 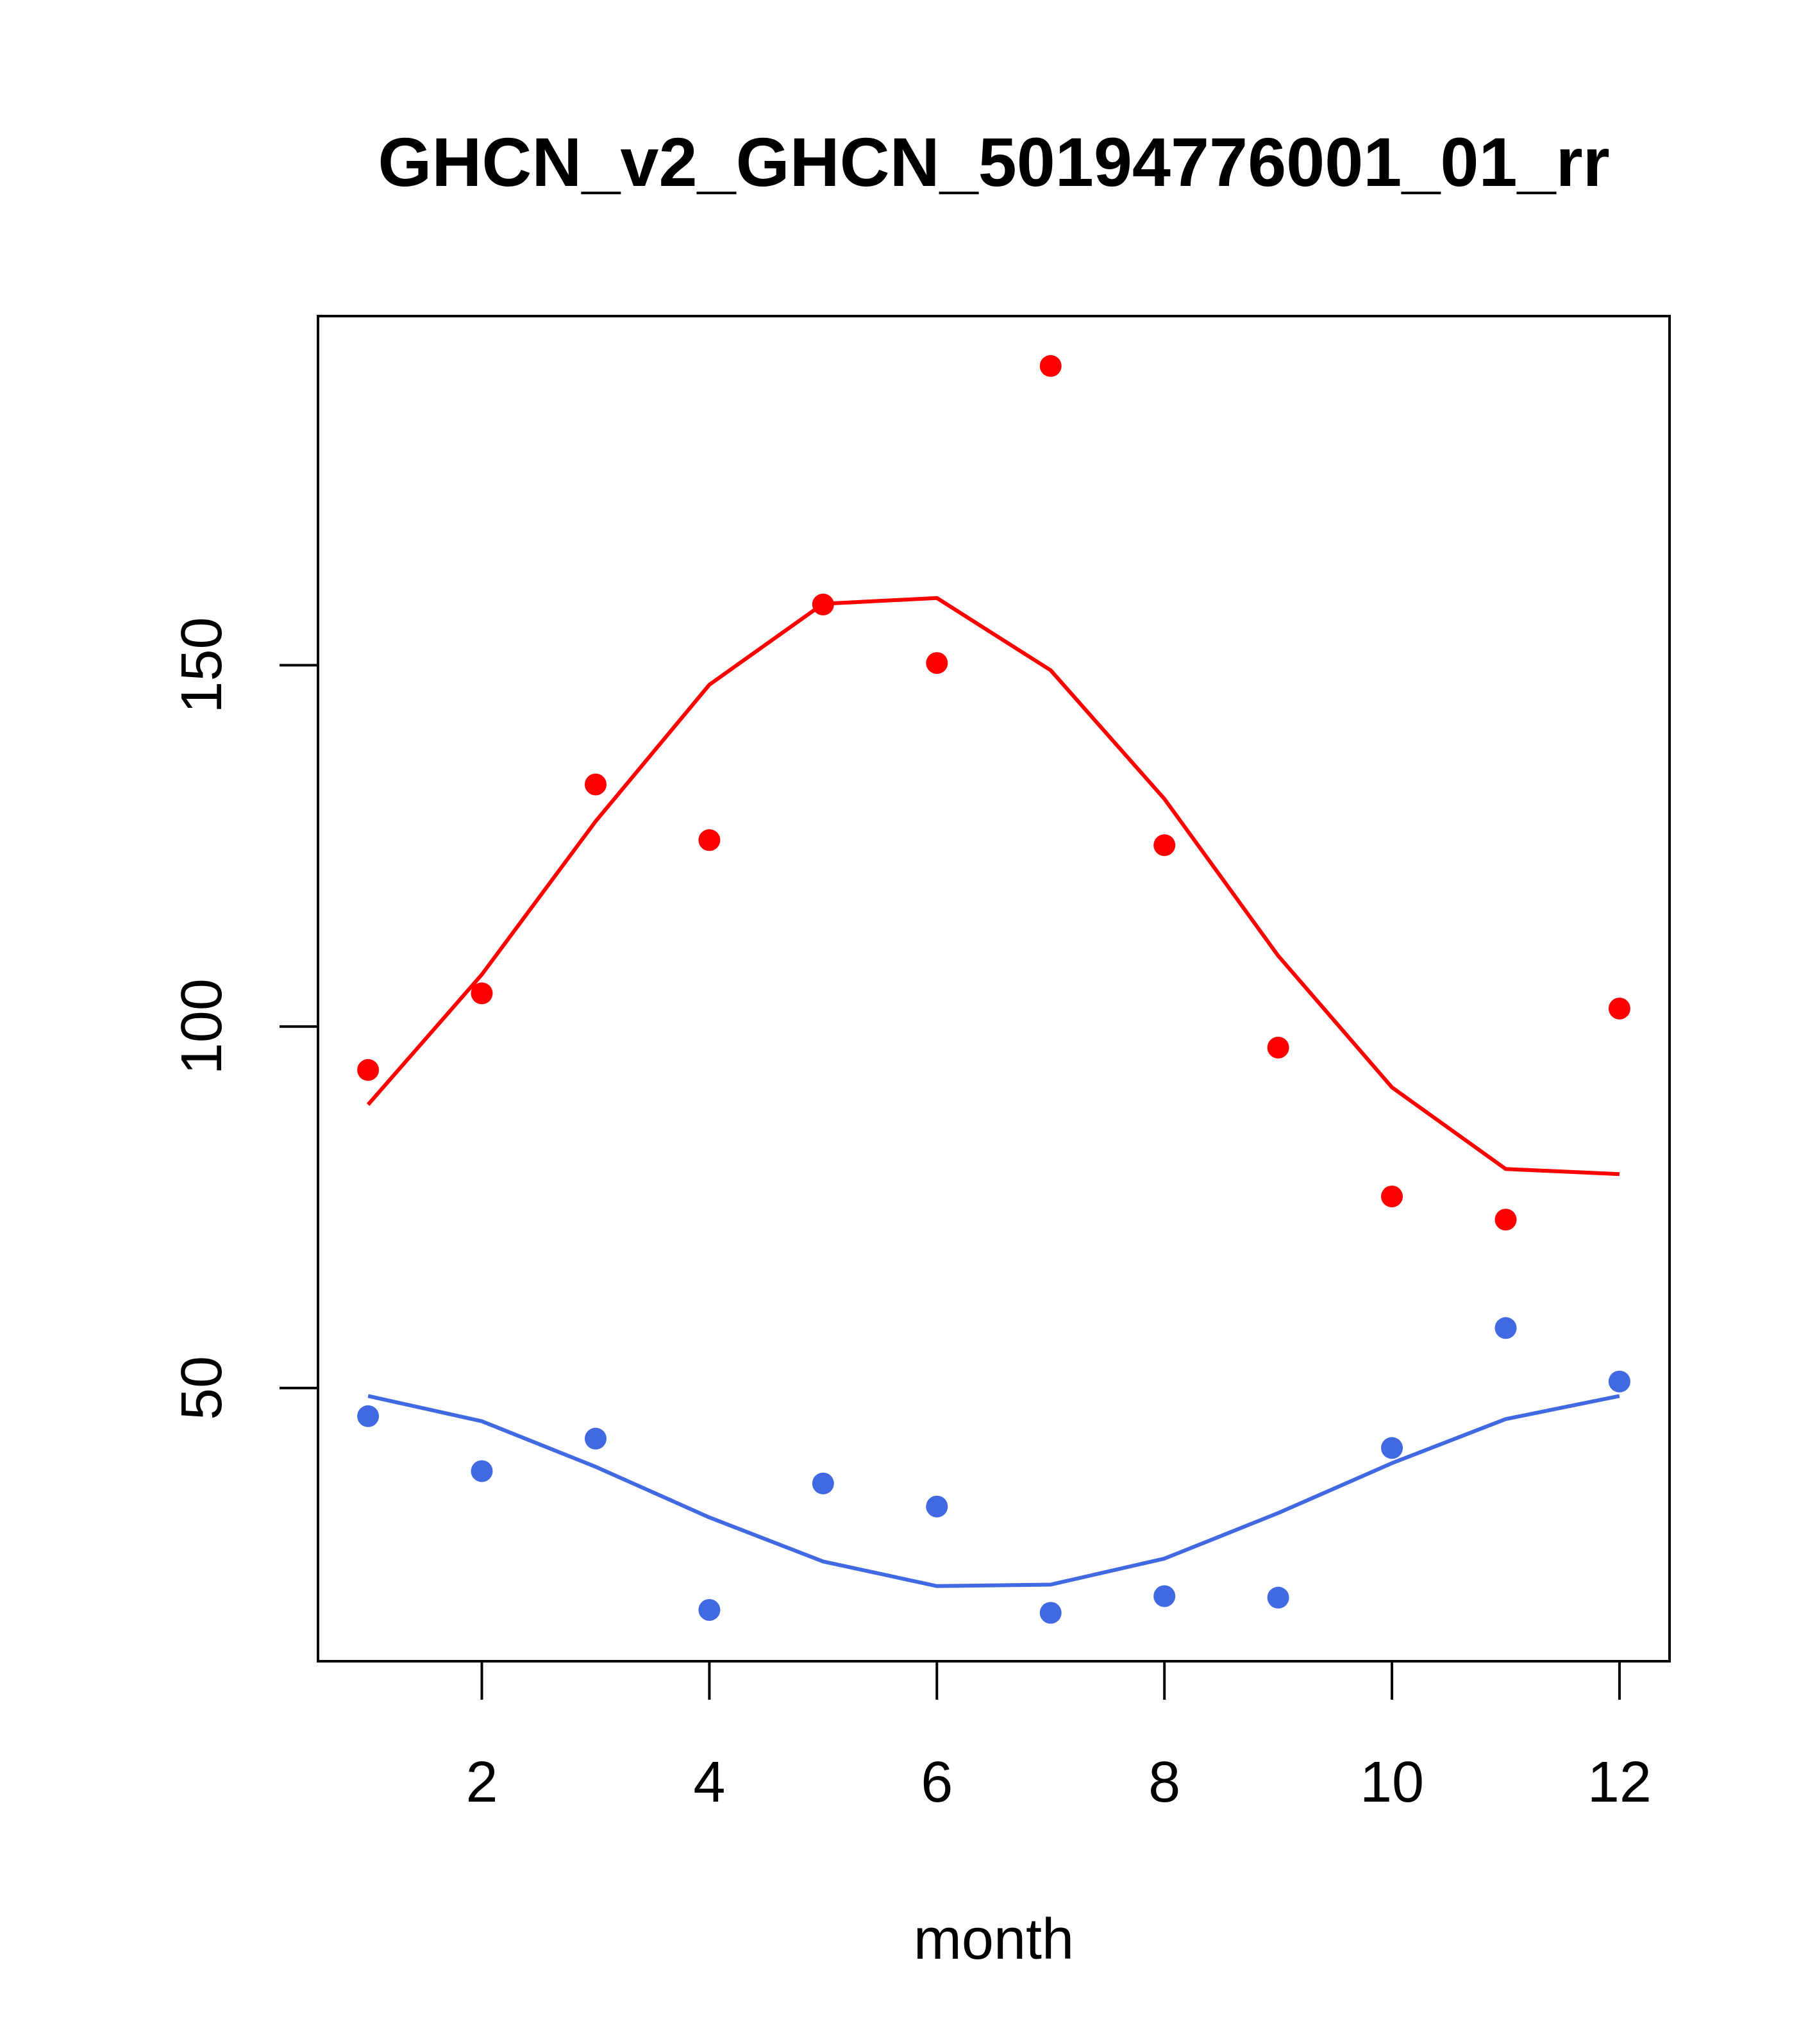 What do you see at coordinates (202, 1388) in the screenshot?
I see `y-tick-label: 50` at bounding box center [202, 1388].